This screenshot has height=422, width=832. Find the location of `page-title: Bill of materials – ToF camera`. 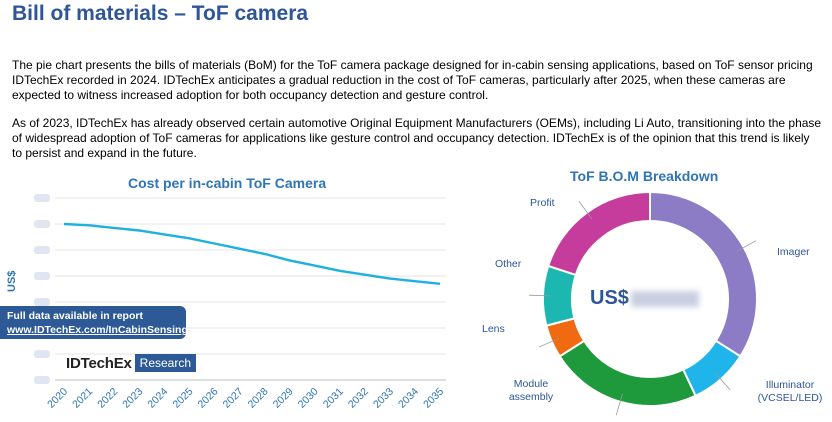

page-title: Bill of materials – ToF camera is located at coordinates (160, 13).